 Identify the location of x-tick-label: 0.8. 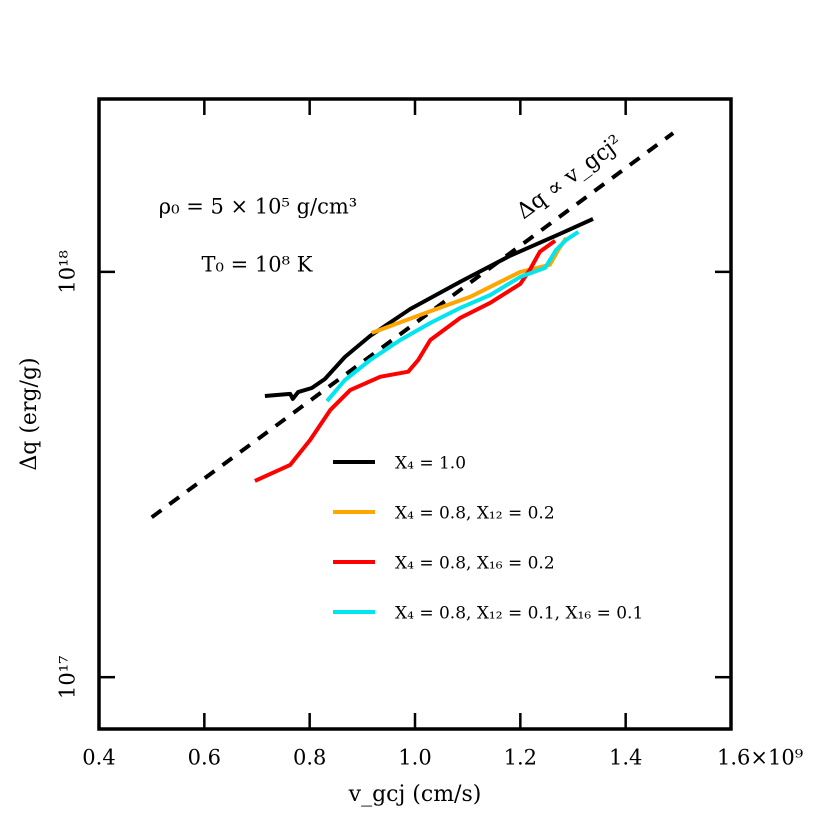
(309, 758).